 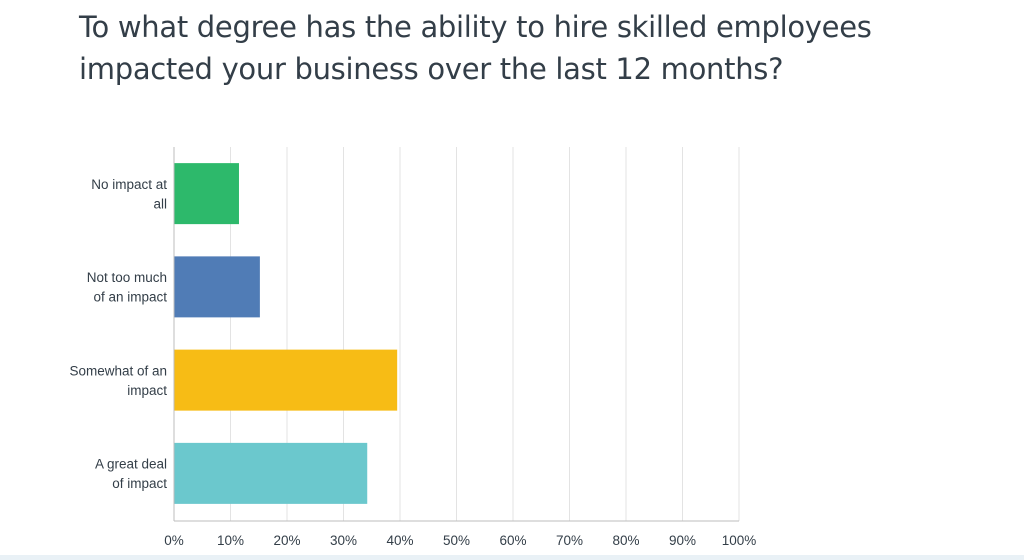 I want to click on x-tick-label: 90%, so click(x=682, y=540).